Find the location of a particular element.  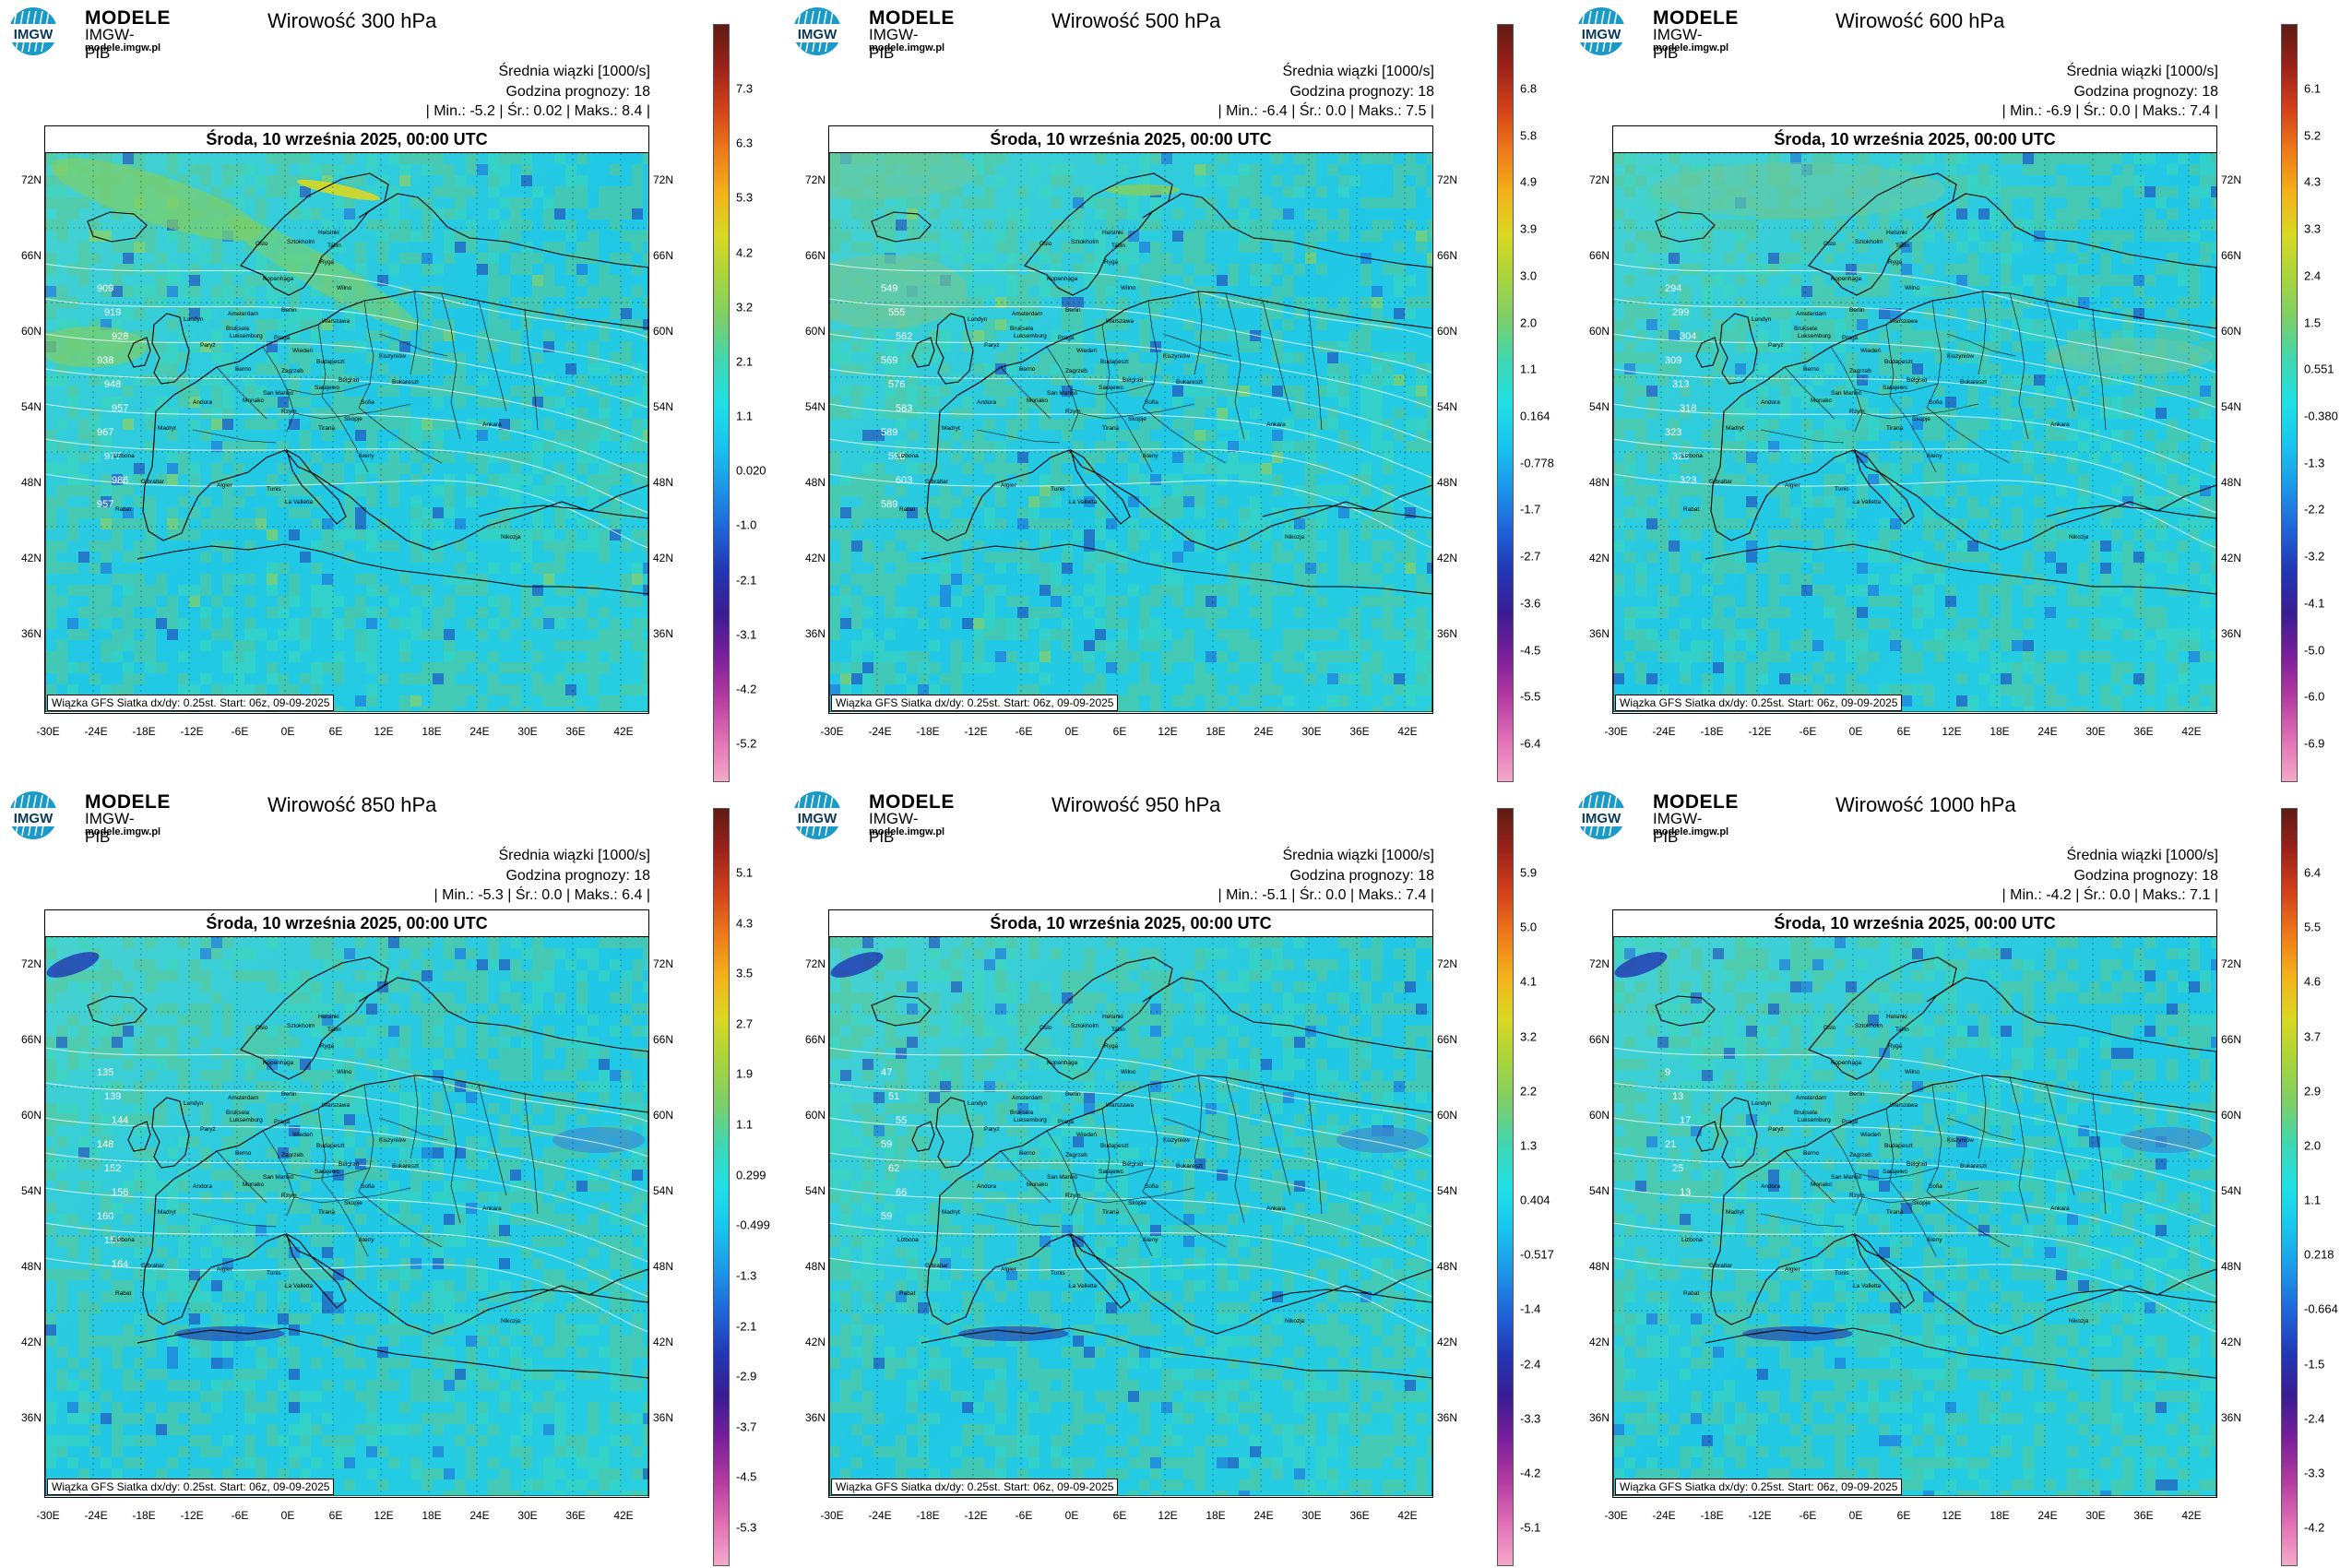

colorbar-tick: 2.7 is located at coordinates (745, 1023).